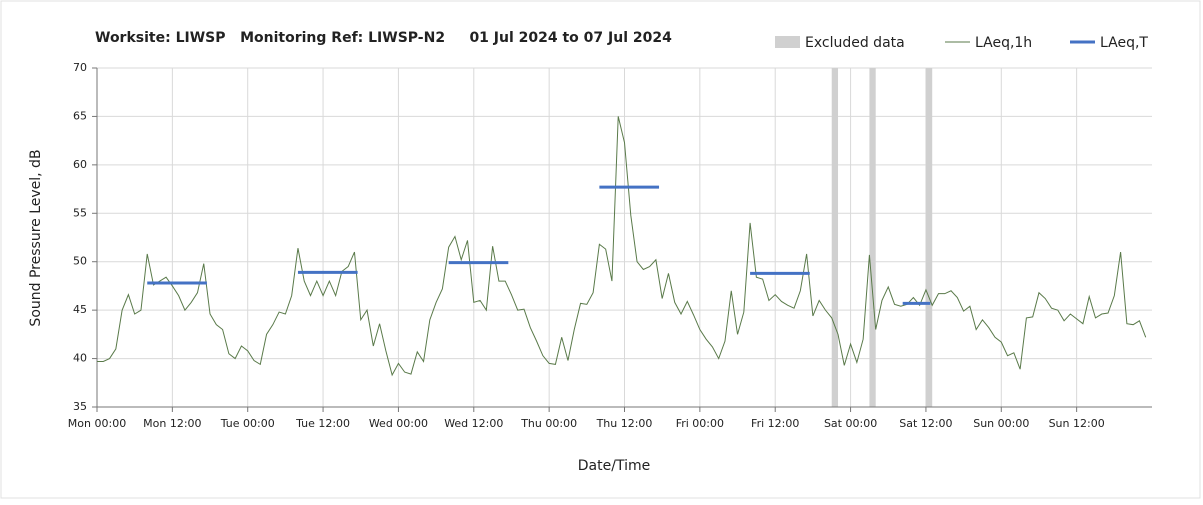  I want to click on x-tick-label: Mon 00:00, so click(97, 423).